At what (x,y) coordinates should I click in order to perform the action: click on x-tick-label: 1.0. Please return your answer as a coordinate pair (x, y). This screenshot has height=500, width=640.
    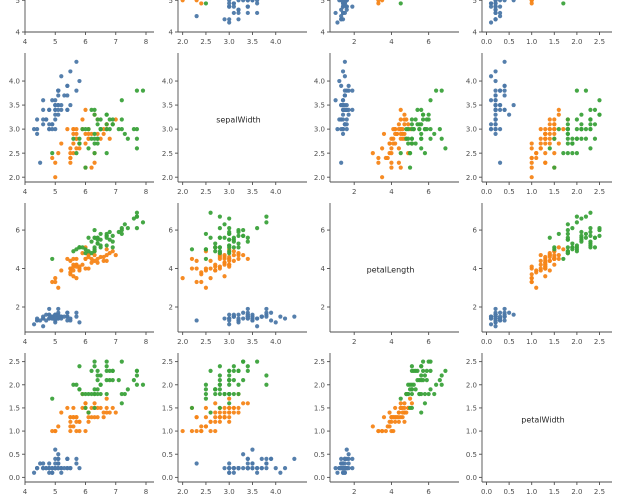
    Looking at the image, I should click on (531, 492).